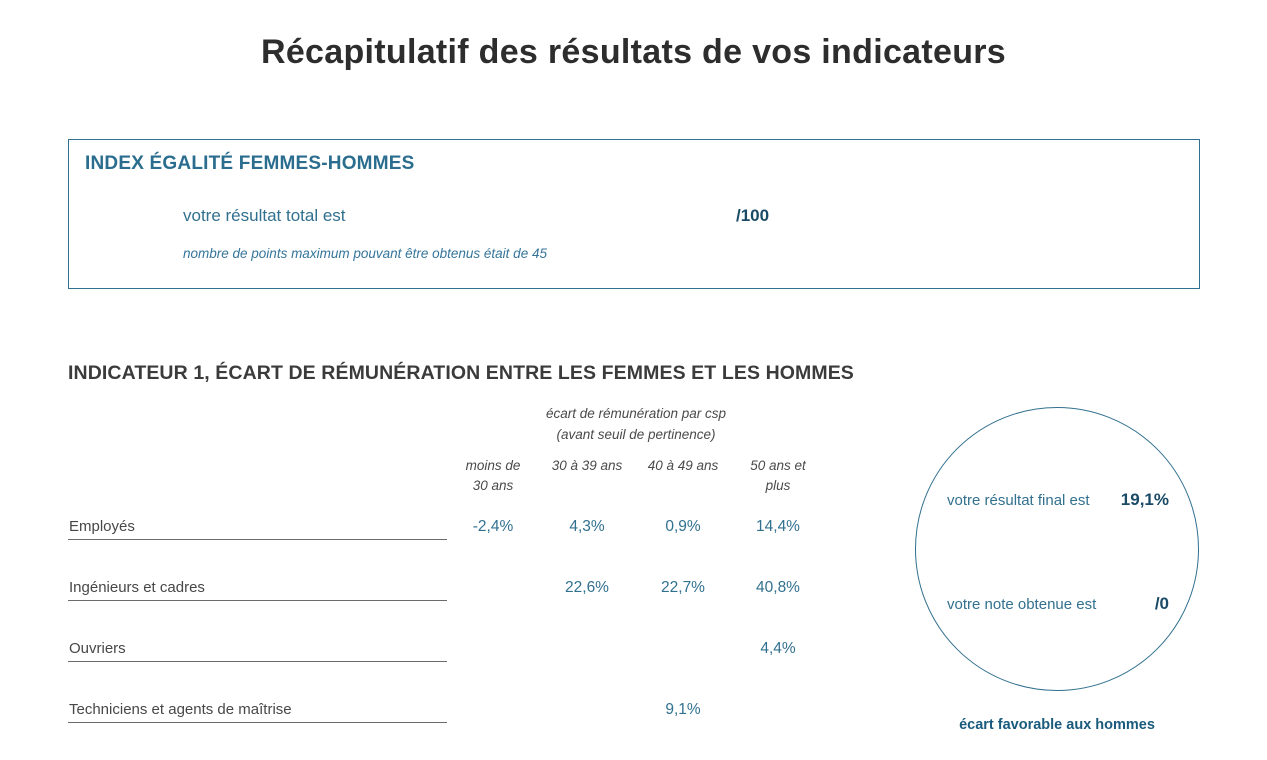  Describe the element at coordinates (587, 476) in the screenshot. I see `column-header-30to39: 30 à 39 ans` at that location.